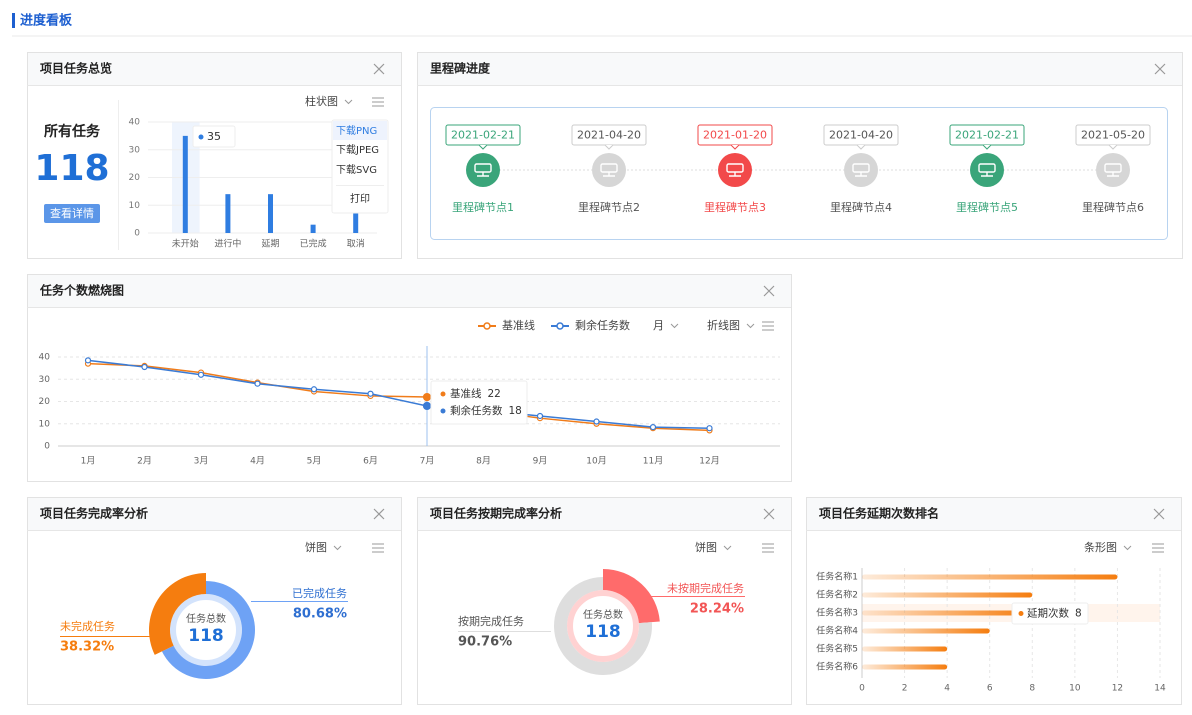 This screenshot has width=1192, height=715. What do you see at coordinates (356, 170) in the screenshot?
I see `menu-item: 下载SVG` at bounding box center [356, 170].